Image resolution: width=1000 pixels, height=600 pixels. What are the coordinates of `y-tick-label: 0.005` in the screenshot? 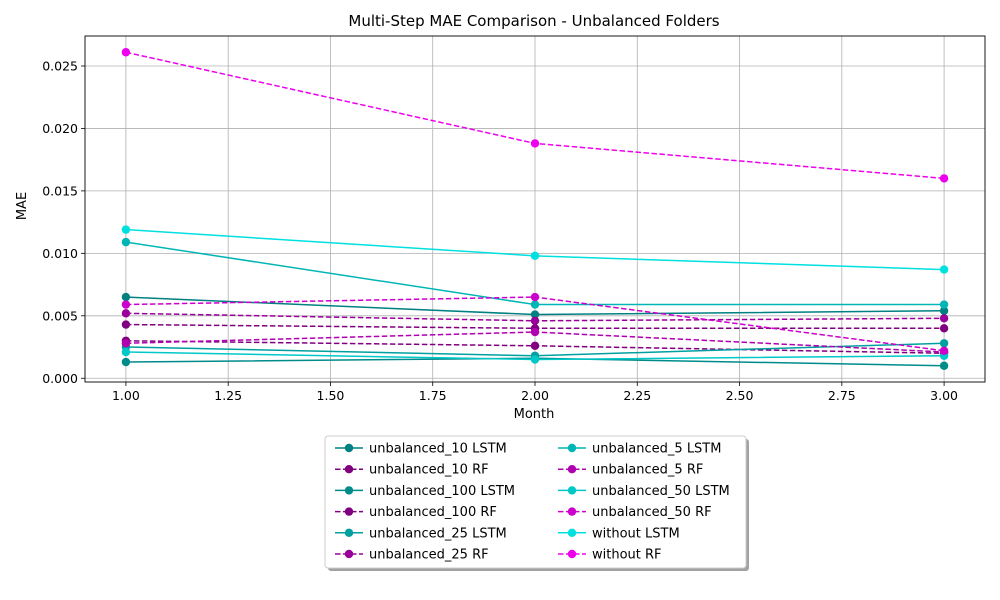 It's located at (60, 315).